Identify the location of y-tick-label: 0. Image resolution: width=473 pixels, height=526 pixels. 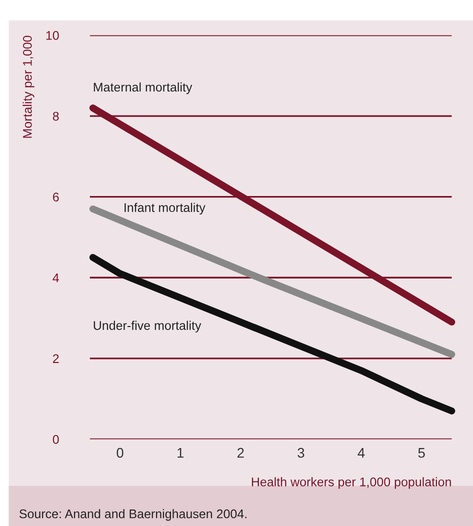
(55, 439).